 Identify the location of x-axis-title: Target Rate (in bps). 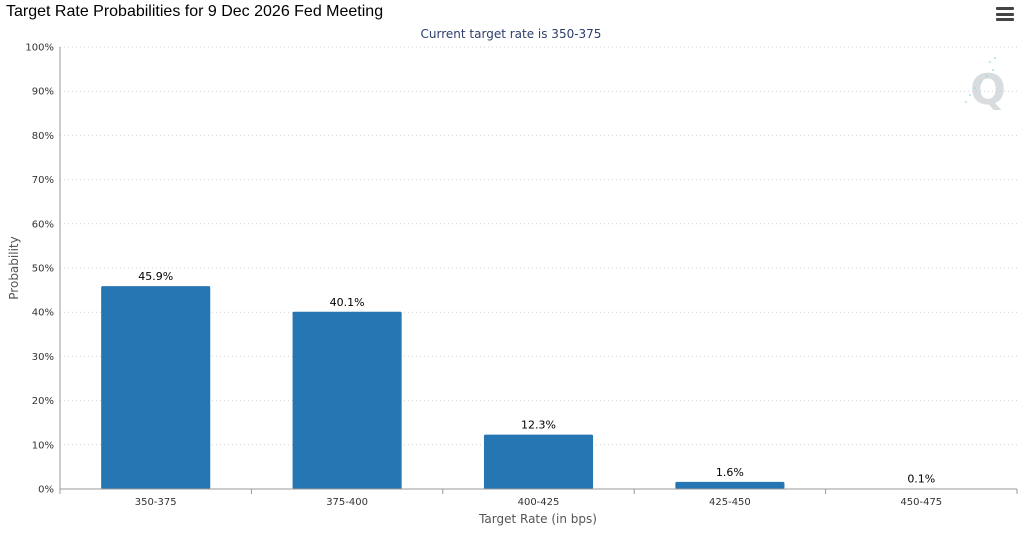
(537, 519).